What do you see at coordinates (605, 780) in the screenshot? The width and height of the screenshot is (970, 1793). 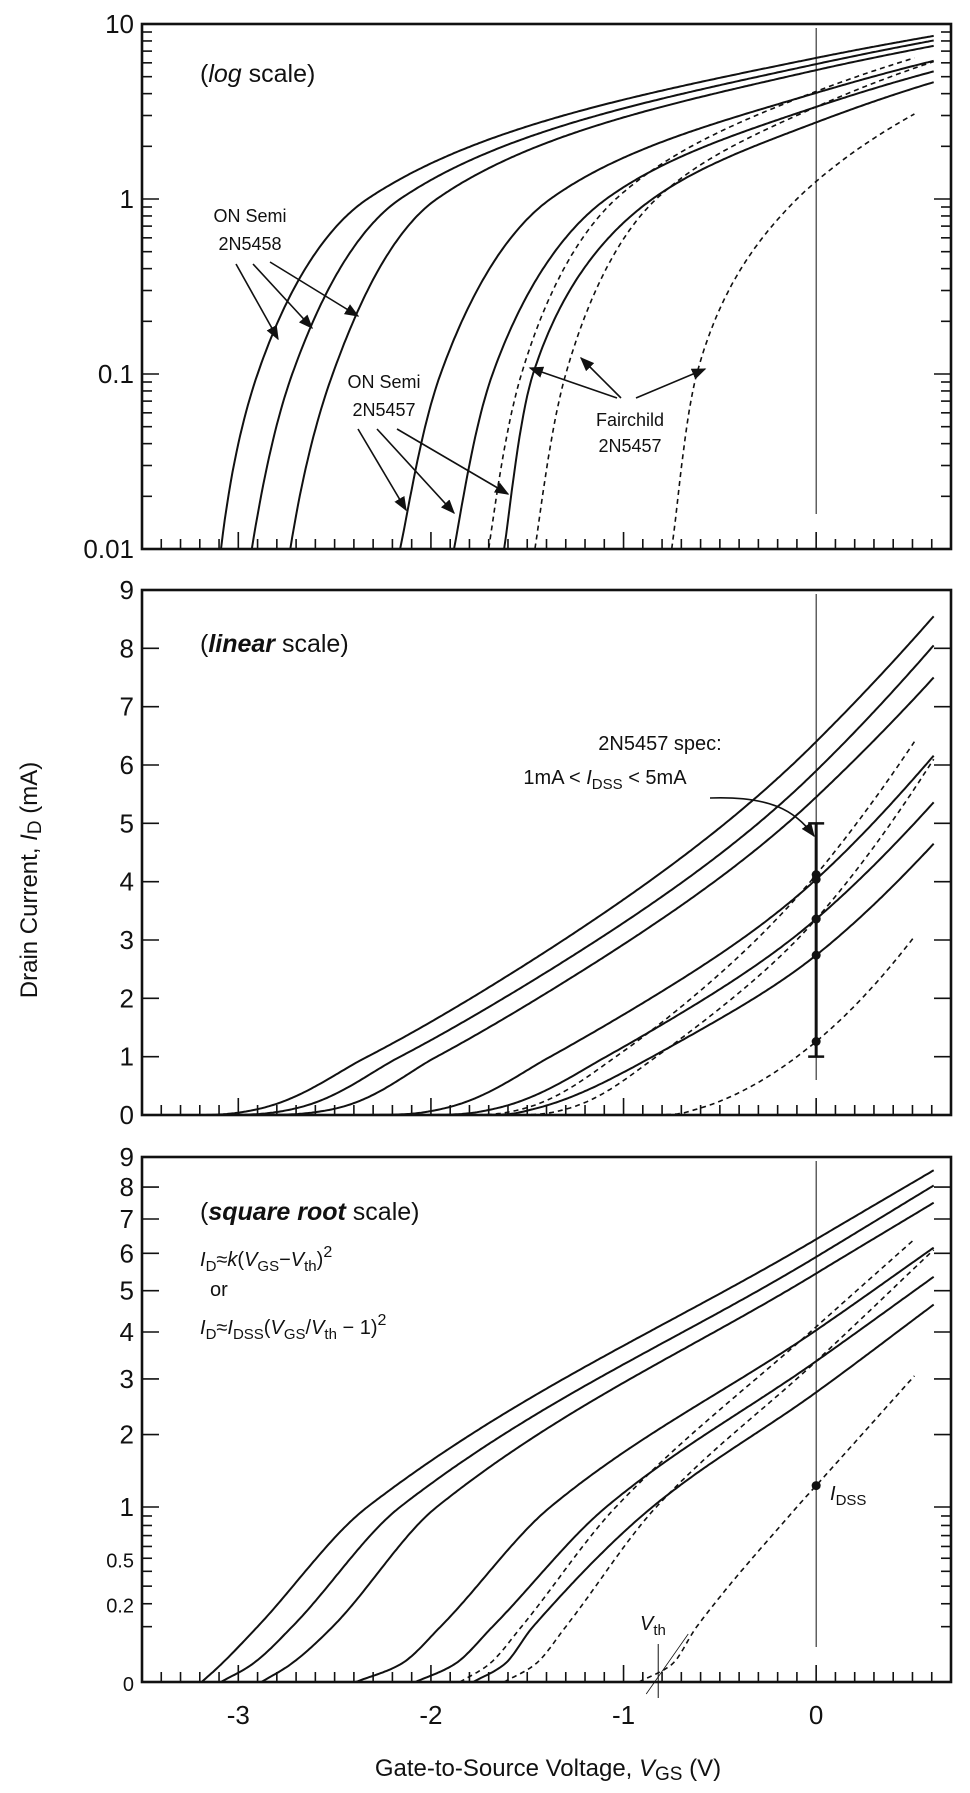 I see `annotation-spec-line2: 1mA < IDSS < 5mA` at bounding box center [605, 780].